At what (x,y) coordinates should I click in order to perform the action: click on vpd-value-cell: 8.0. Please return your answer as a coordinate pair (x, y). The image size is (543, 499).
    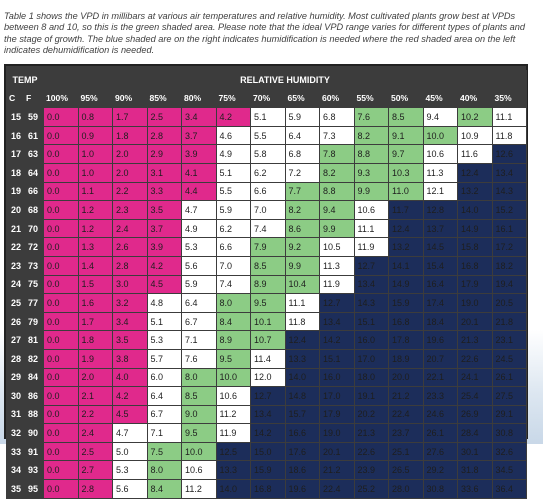
    Looking at the image, I should click on (199, 377).